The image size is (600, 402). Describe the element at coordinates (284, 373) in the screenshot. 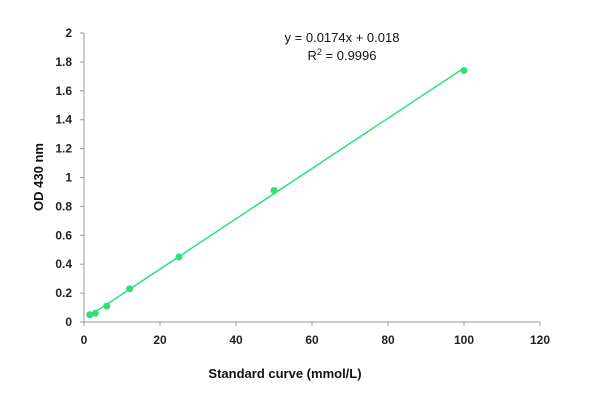

I see `x-axis-title: Standard curve (mmol/L)` at that location.